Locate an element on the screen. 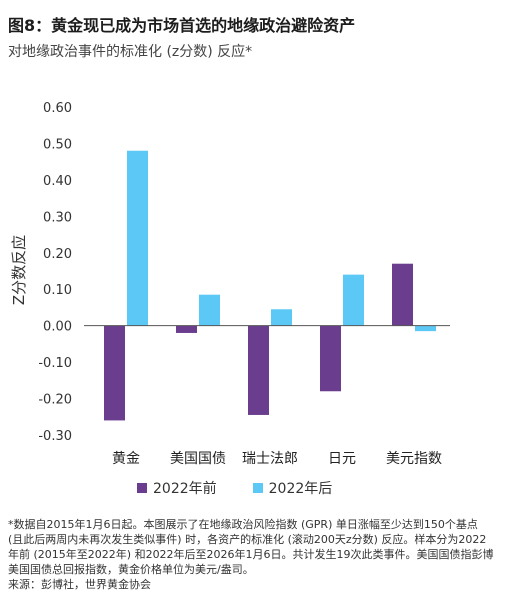 Image resolution: width=531 pixels, height=605 pixels. y-tick-label: 0.40 is located at coordinates (57, 181).